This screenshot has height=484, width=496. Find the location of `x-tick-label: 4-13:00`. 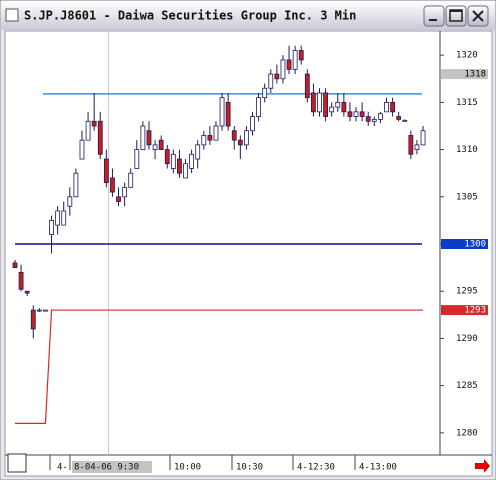

x-tick-label: 4-13:00 is located at coordinates (378, 468).